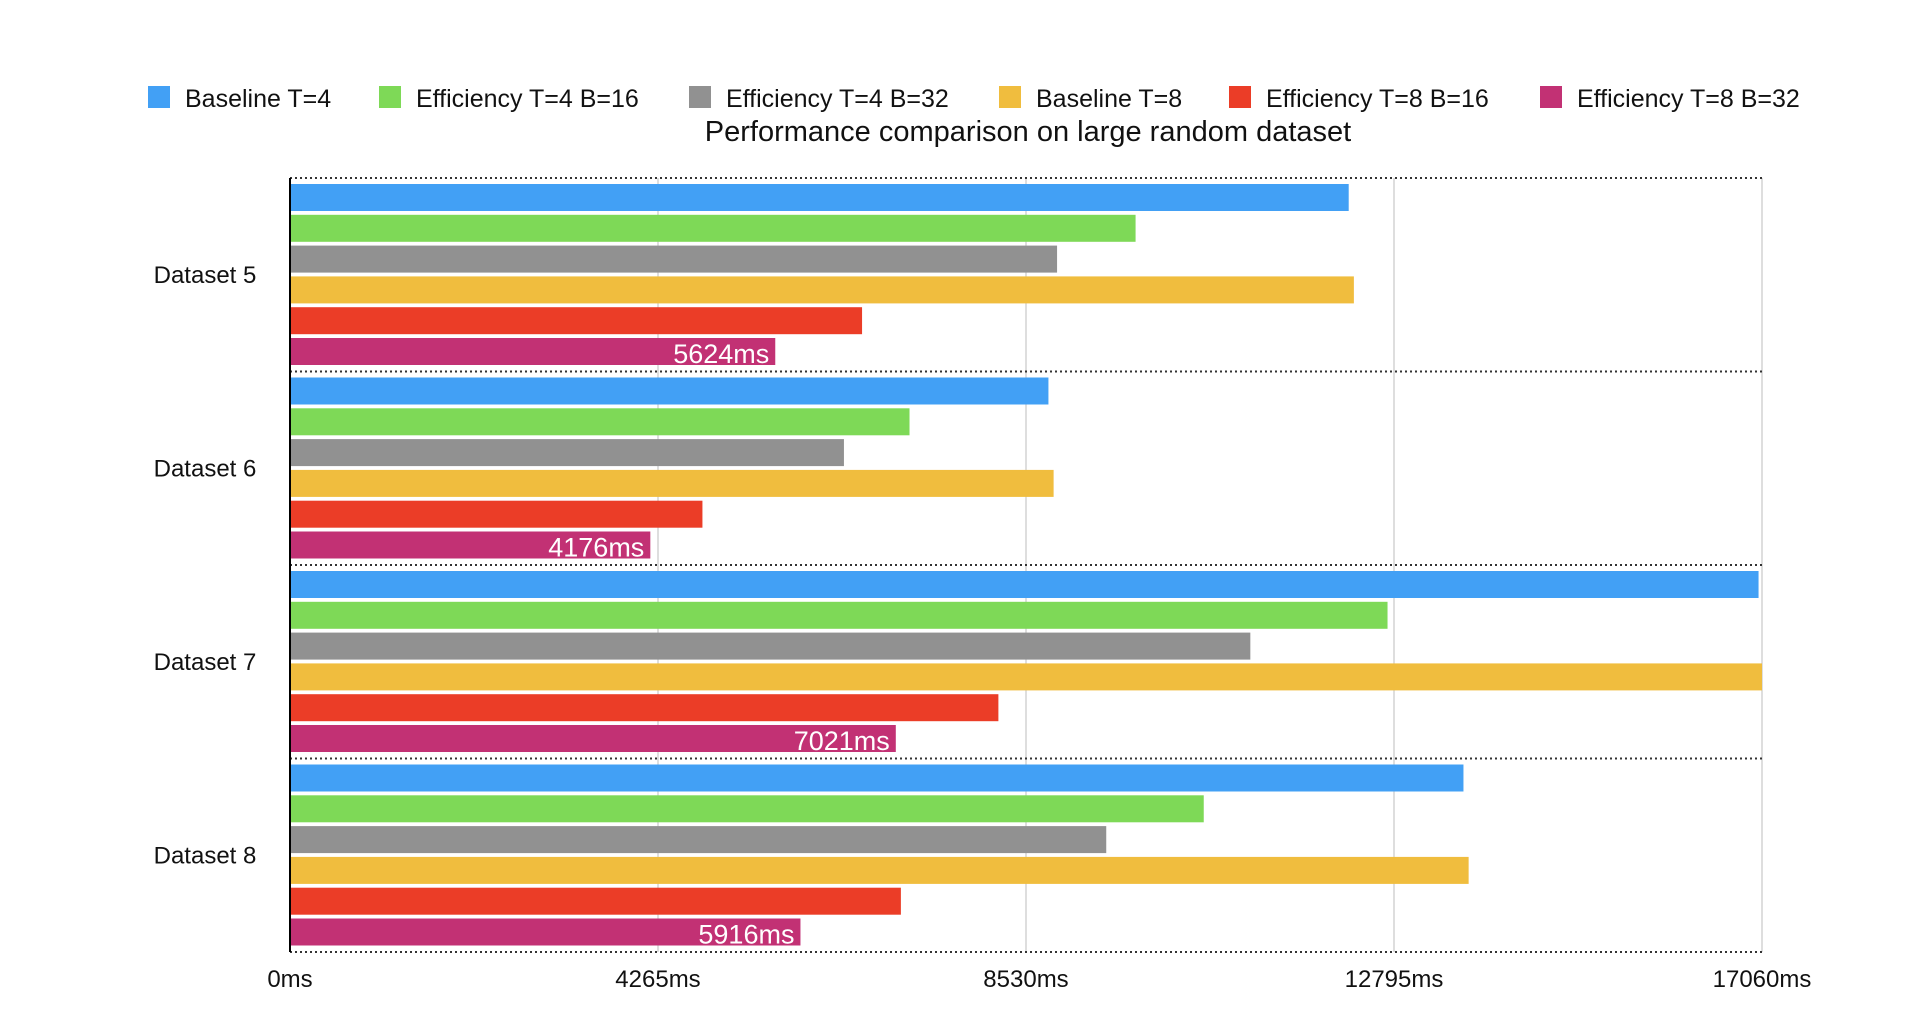 The height and width of the screenshot is (1030, 1930). Describe the element at coordinates (1688, 99) in the screenshot. I see `legend-label: Efficiency T=8 B=32` at that location.